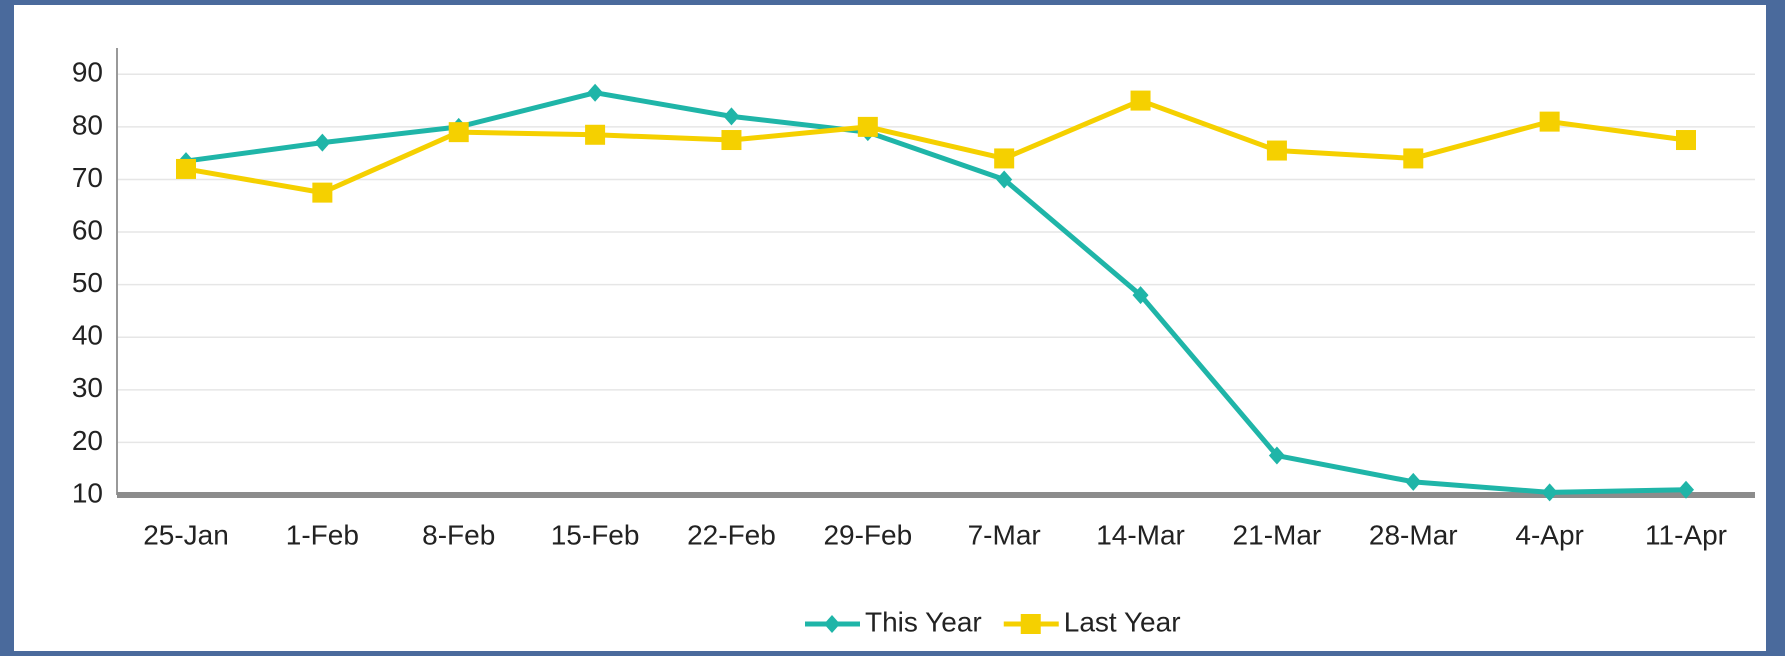 This screenshot has width=1785, height=656. Describe the element at coordinates (87, 440) in the screenshot. I see `y-tick-label: 20` at that location.